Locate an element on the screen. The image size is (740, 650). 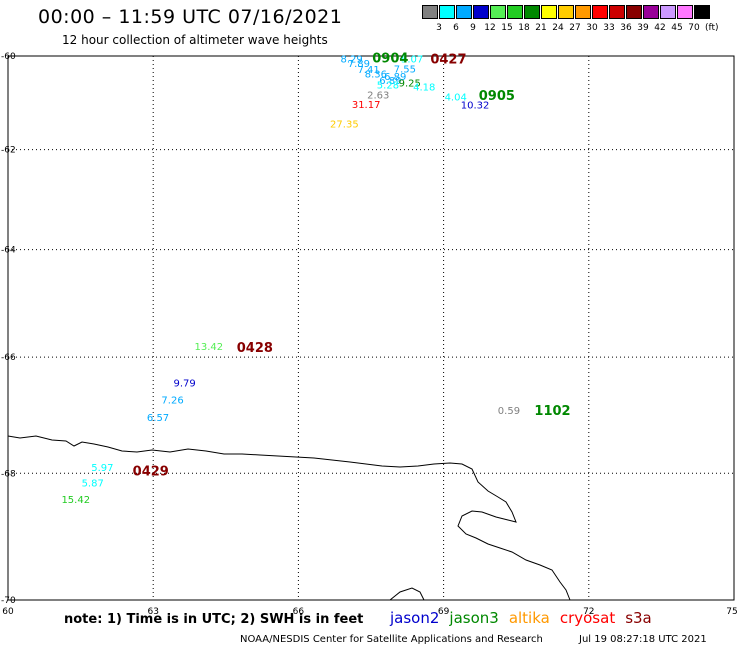
color-scale-label: 42 is located at coordinates (660, 28).